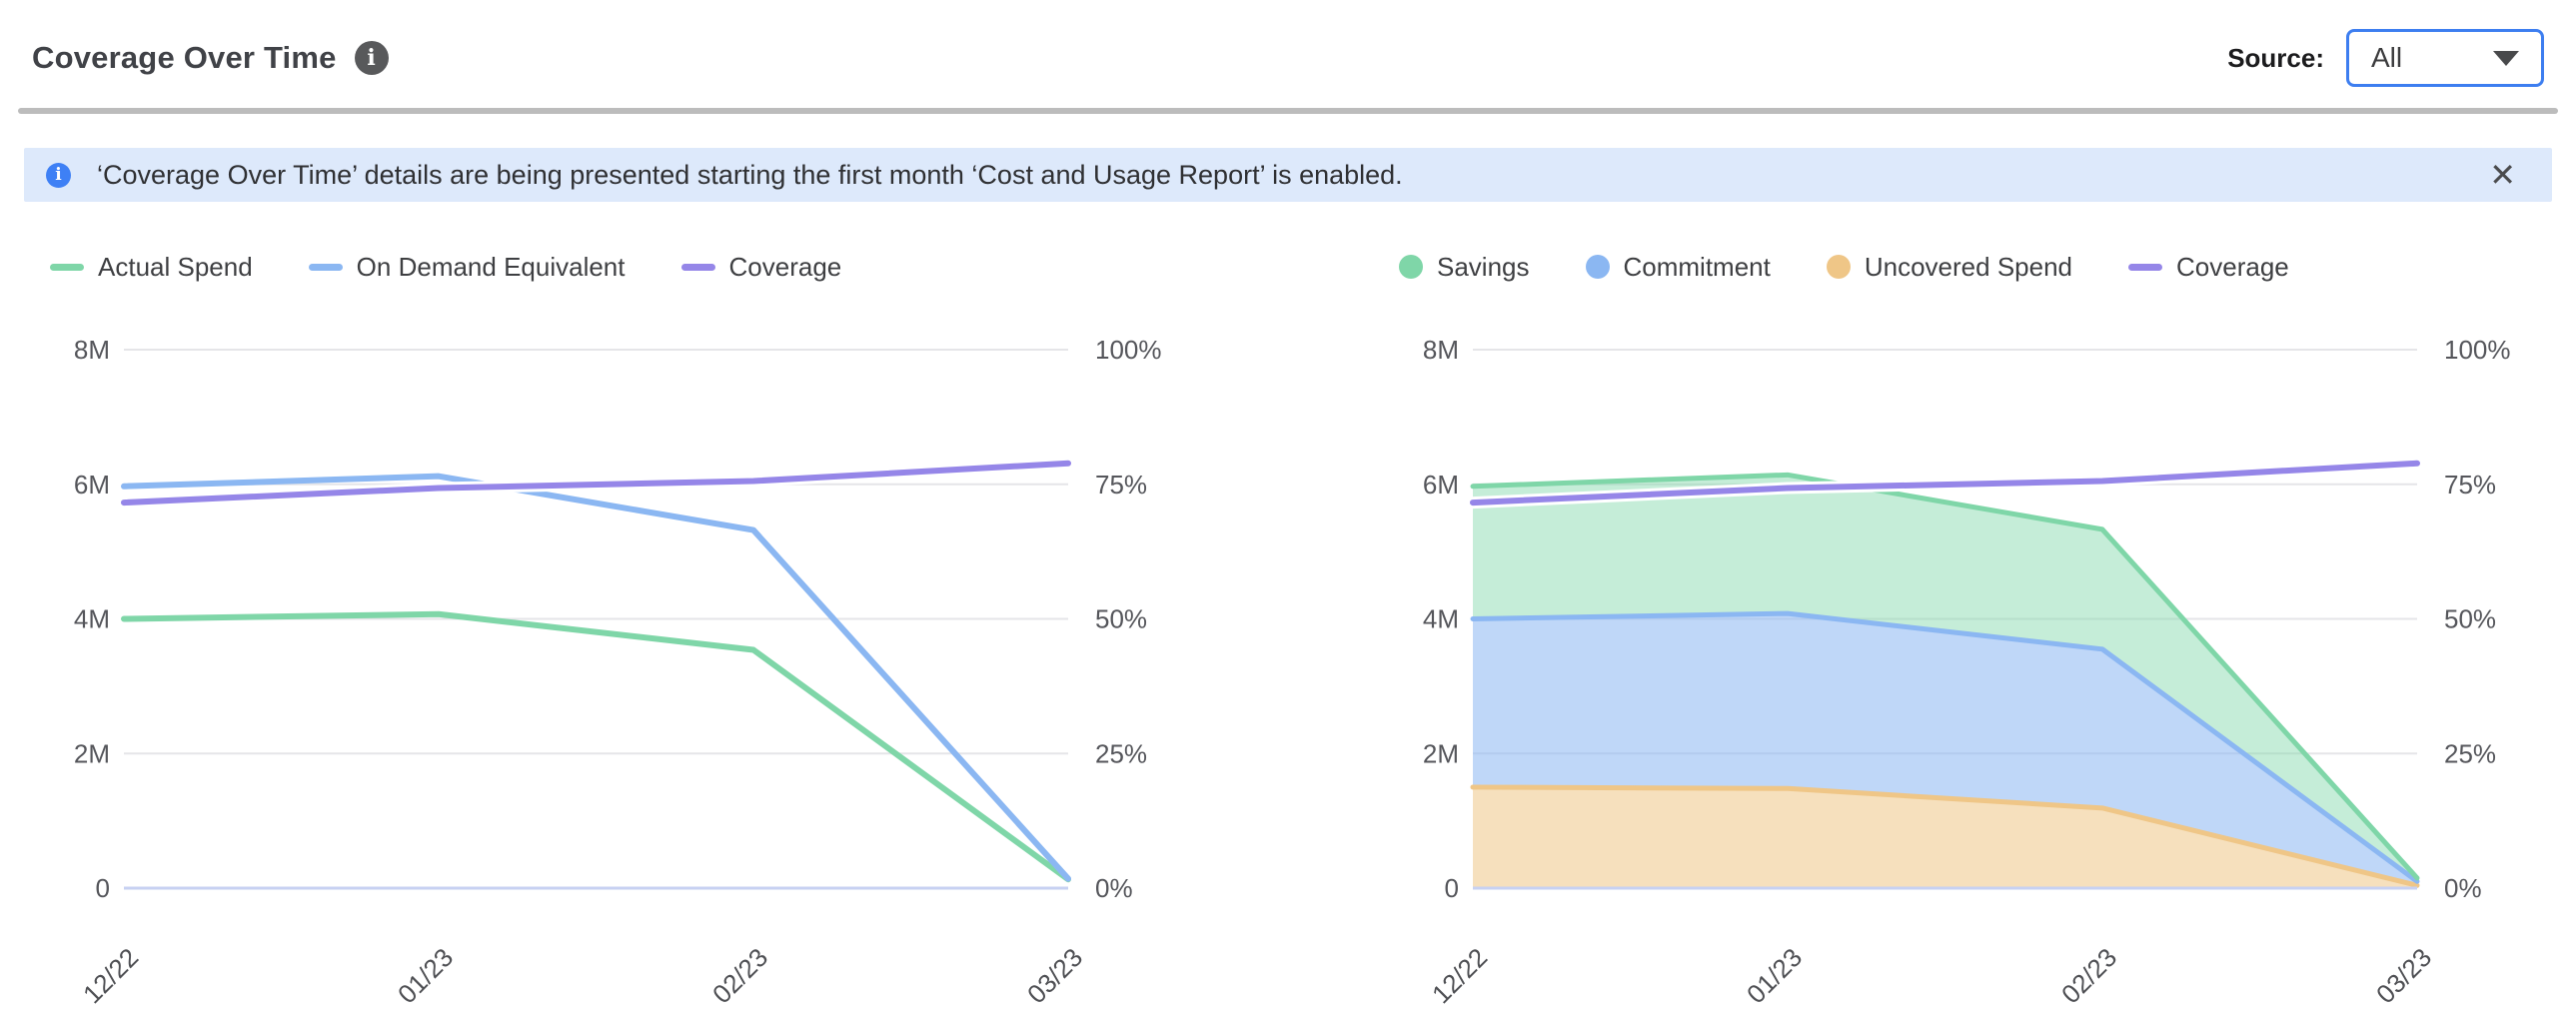 This screenshot has width=2576, height=1022. What do you see at coordinates (2275, 57) in the screenshot?
I see `source-label: Source:` at bounding box center [2275, 57].